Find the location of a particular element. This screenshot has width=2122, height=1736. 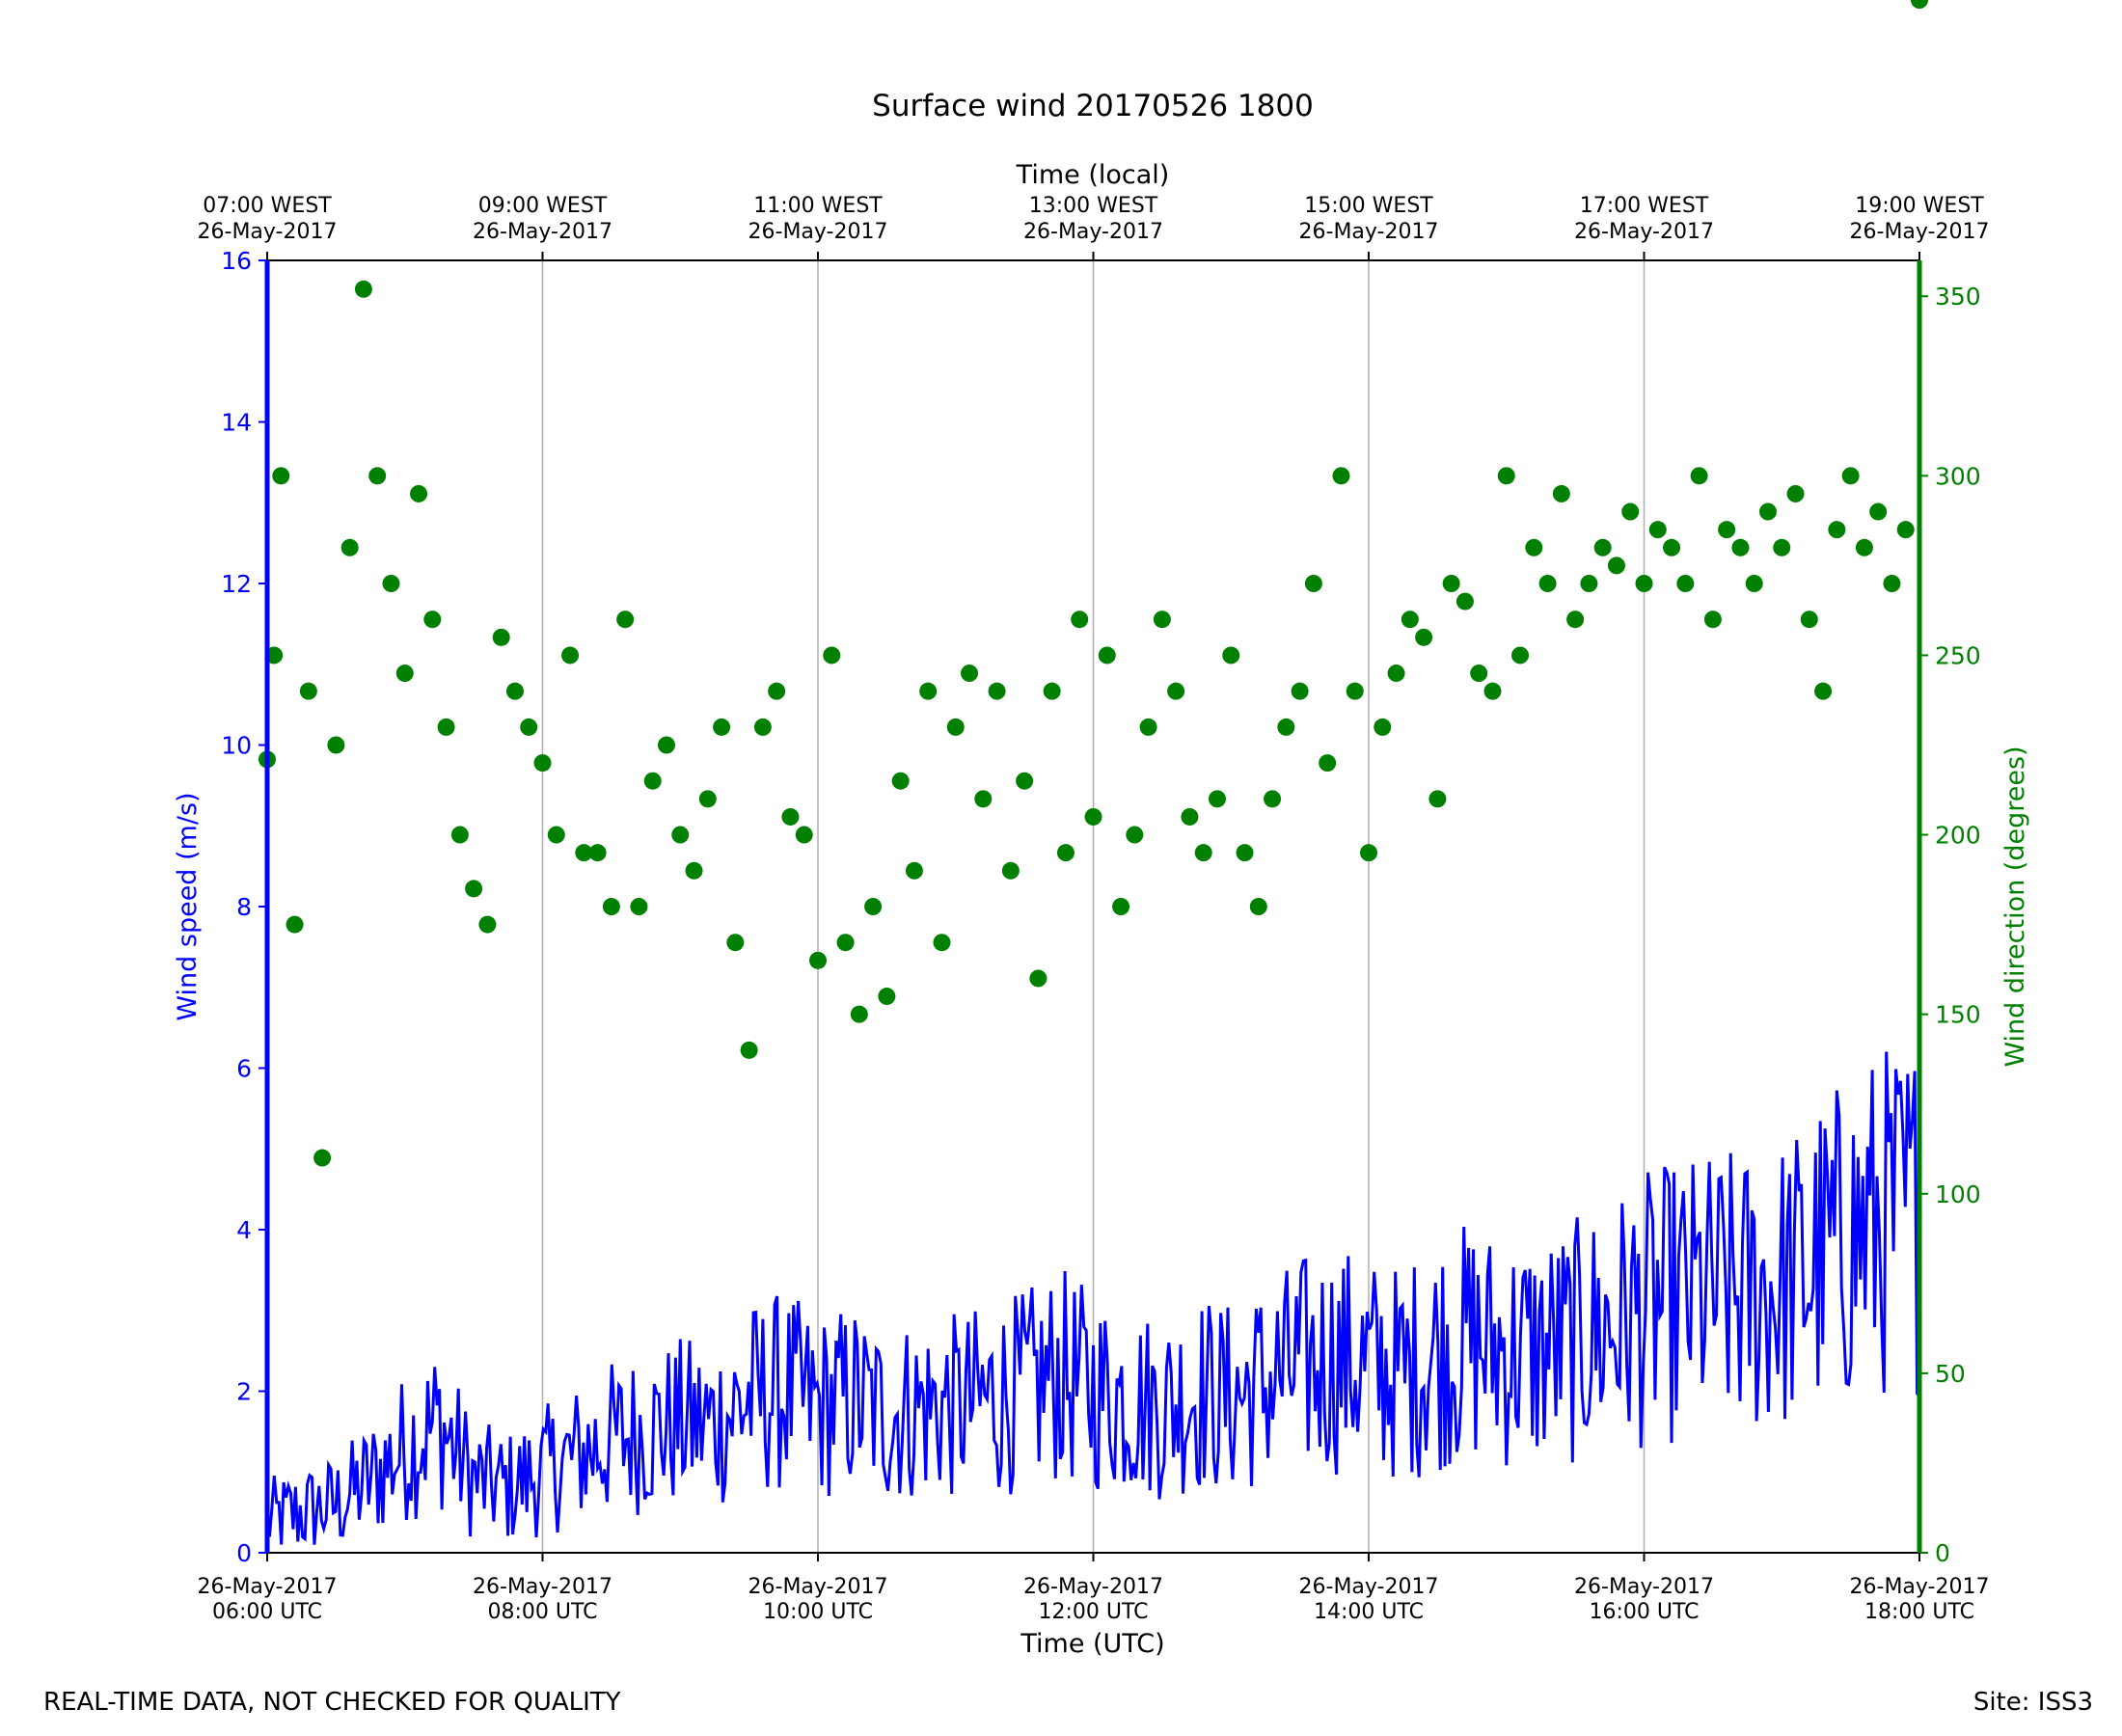

x-top-tick-label: 15:00 WEST is located at coordinates (1369, 206).